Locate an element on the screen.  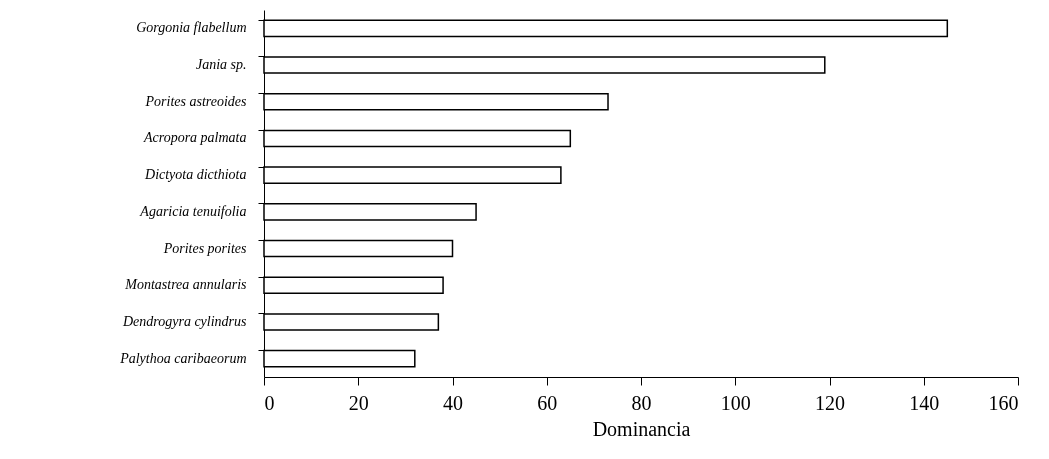
x-tick-label: 100 is located at coordinates (735, 402).